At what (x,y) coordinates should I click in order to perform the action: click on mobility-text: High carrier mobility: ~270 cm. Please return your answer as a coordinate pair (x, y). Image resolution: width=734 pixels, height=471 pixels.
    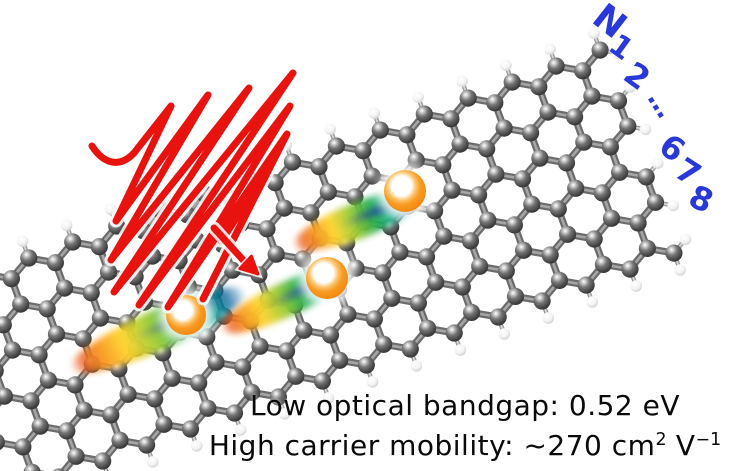
    Looking at the image, I should click on (432, 445).